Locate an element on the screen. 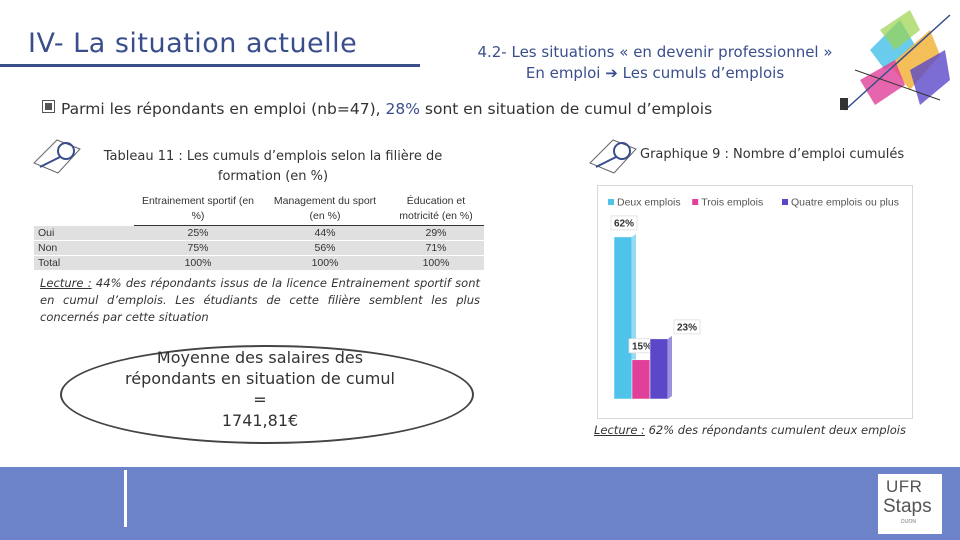  salary-value: 1741,81€ is located at coordinates (260, 420).